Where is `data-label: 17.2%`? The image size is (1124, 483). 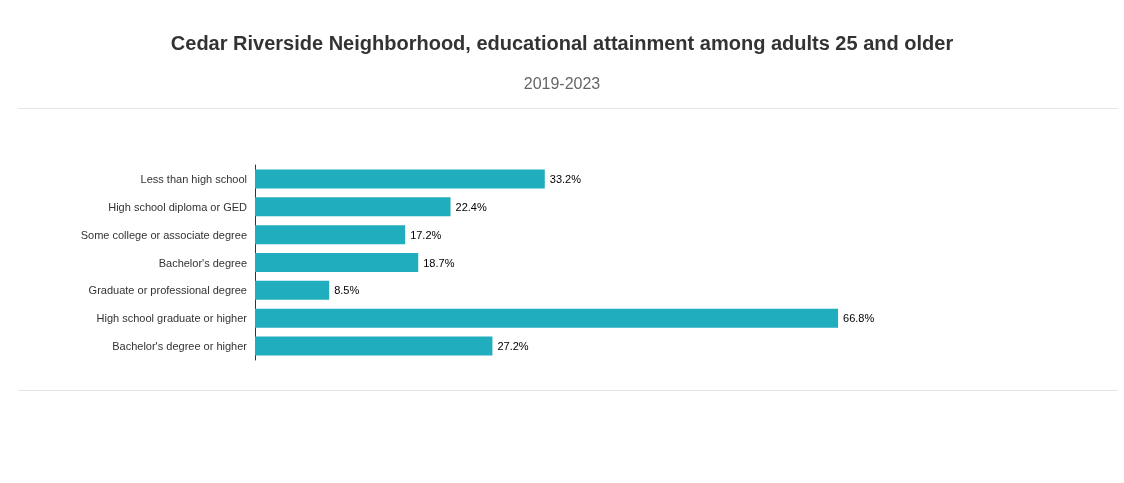
data-label: 17.2% is located at coordinates (426, 234).